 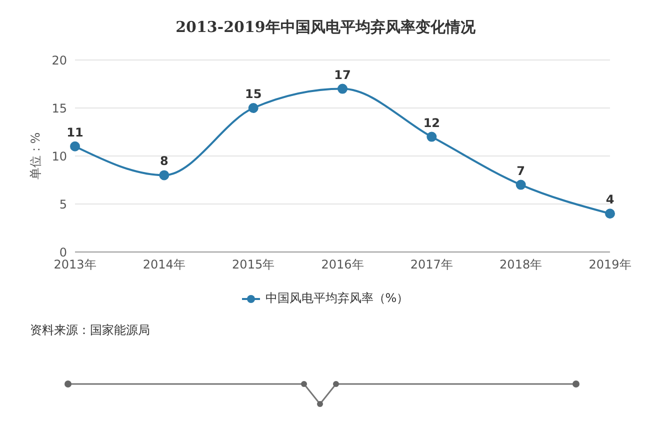 I want to click on data-label: 11, so click(x=75, y=132).